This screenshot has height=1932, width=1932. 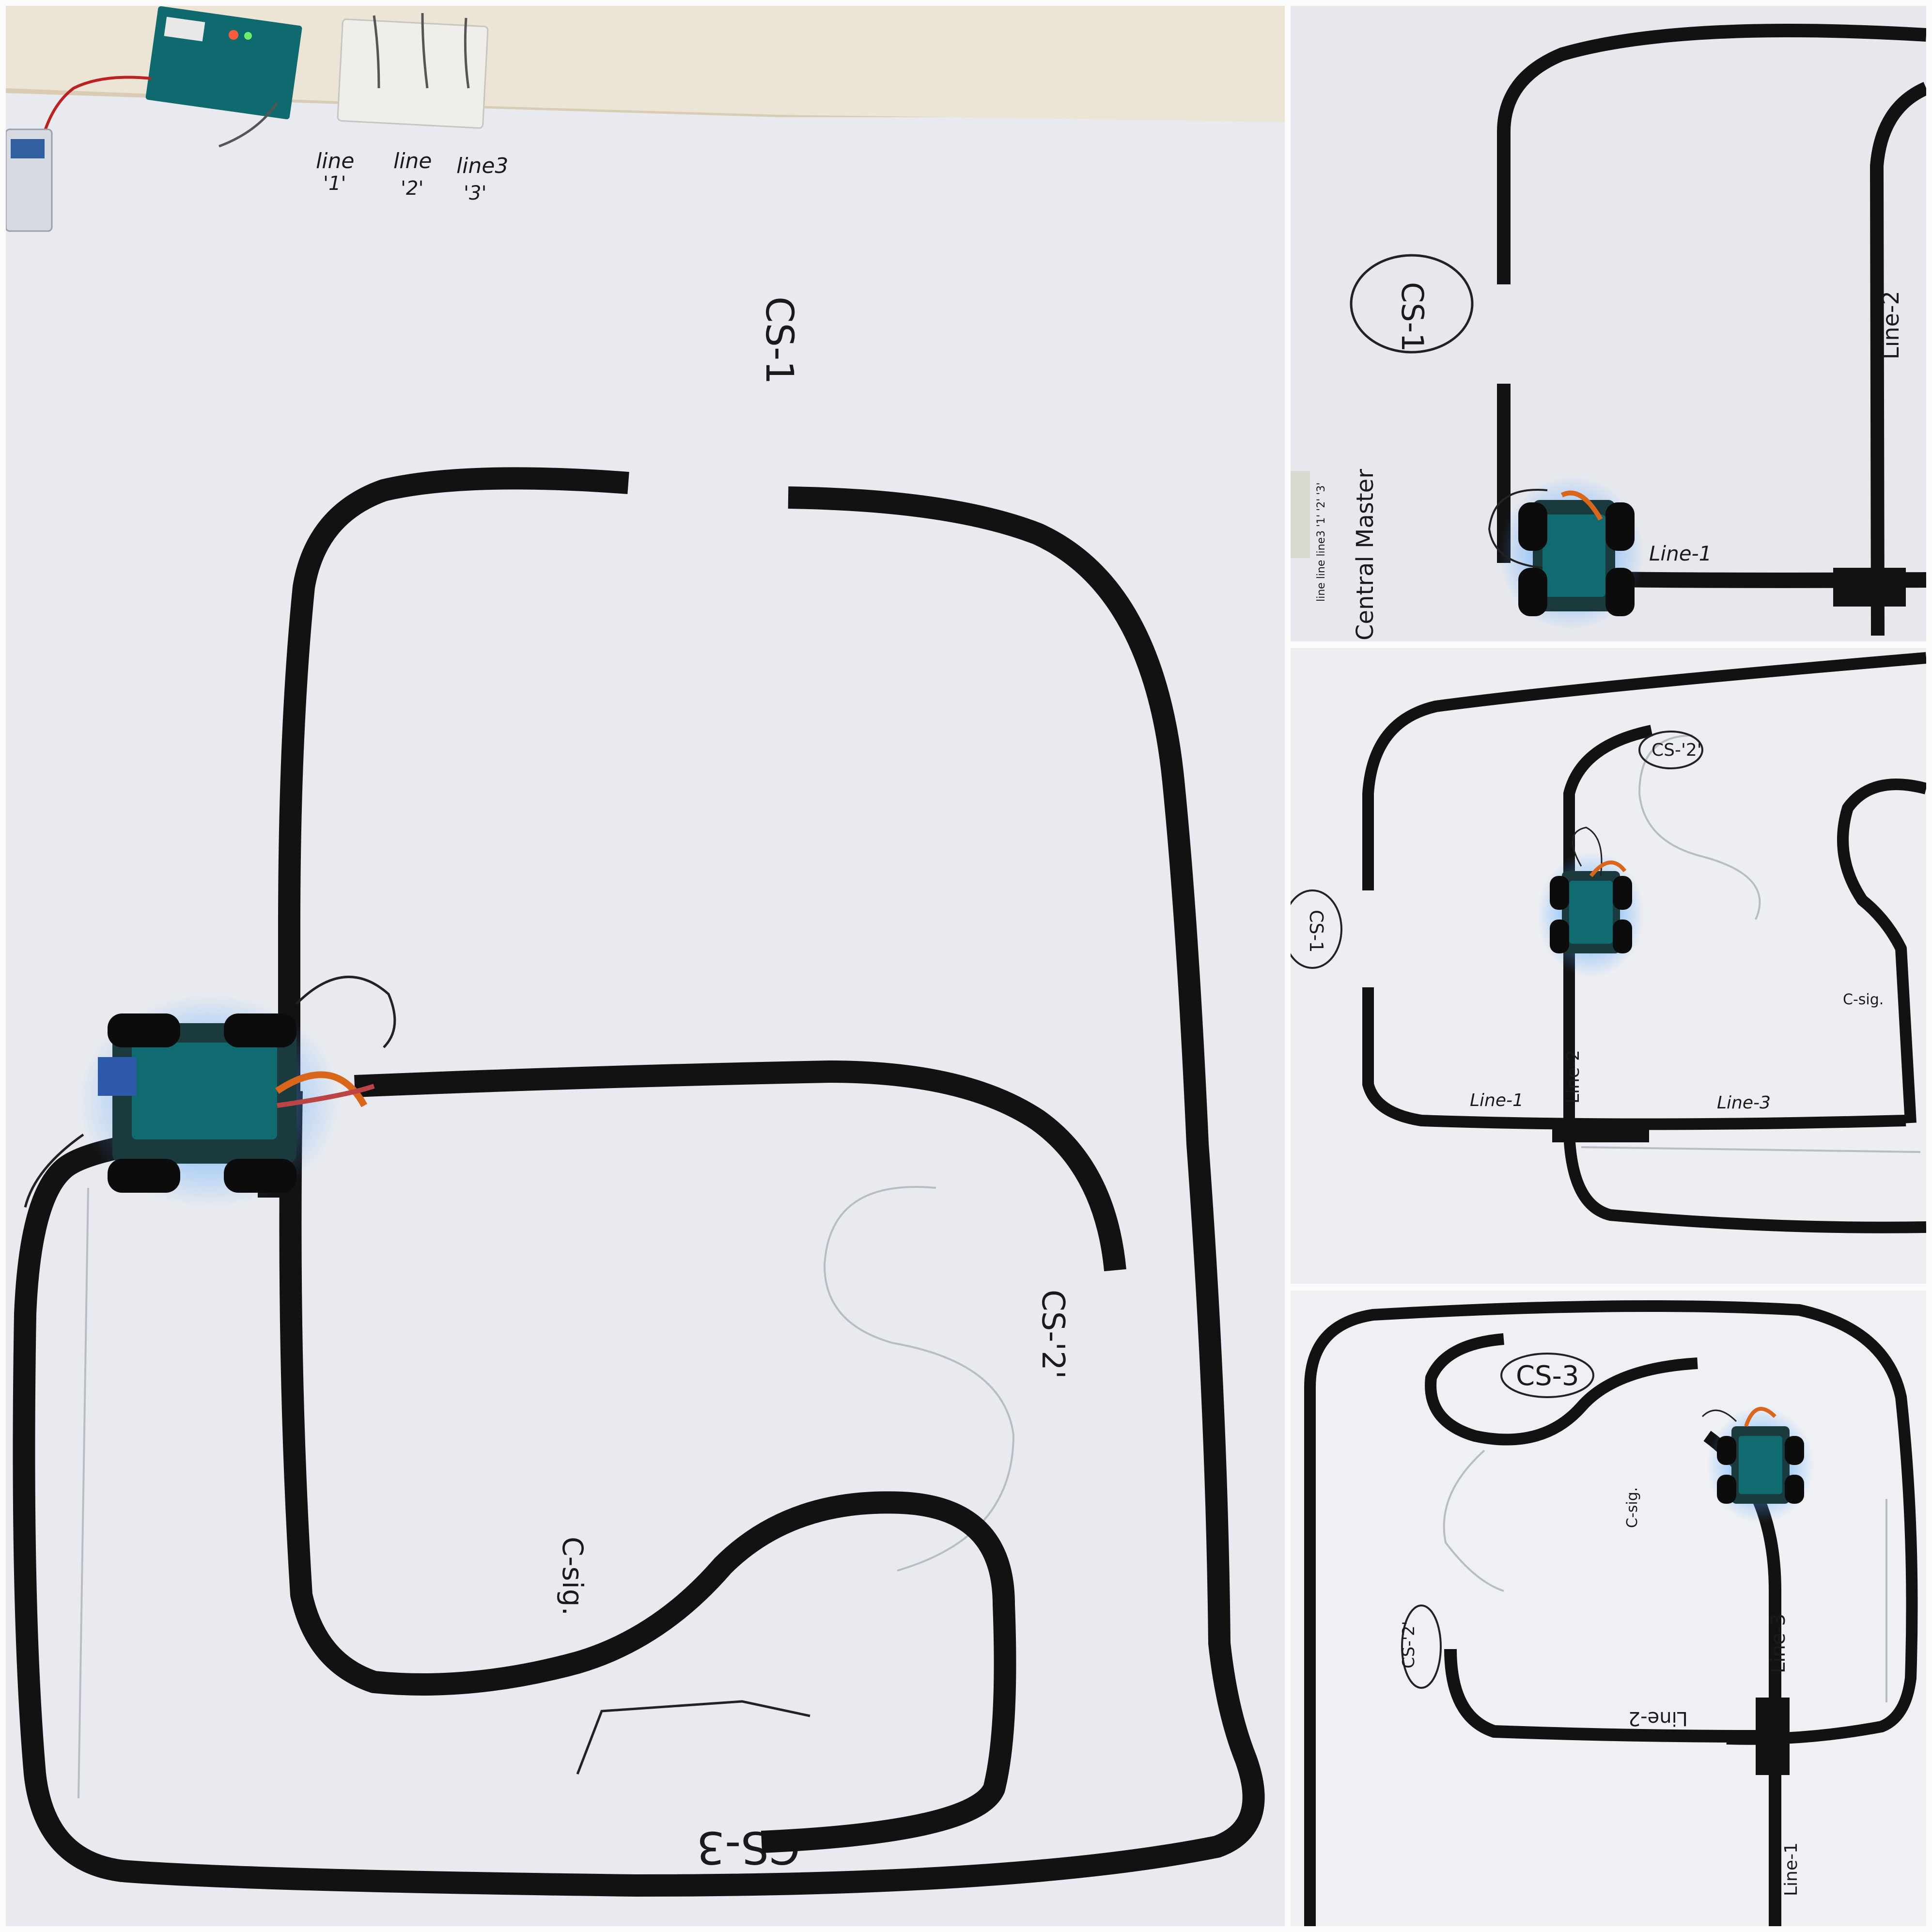 I want to click on header-labels: line '1' line '2' line3 '3', so click(x=412, y=176).